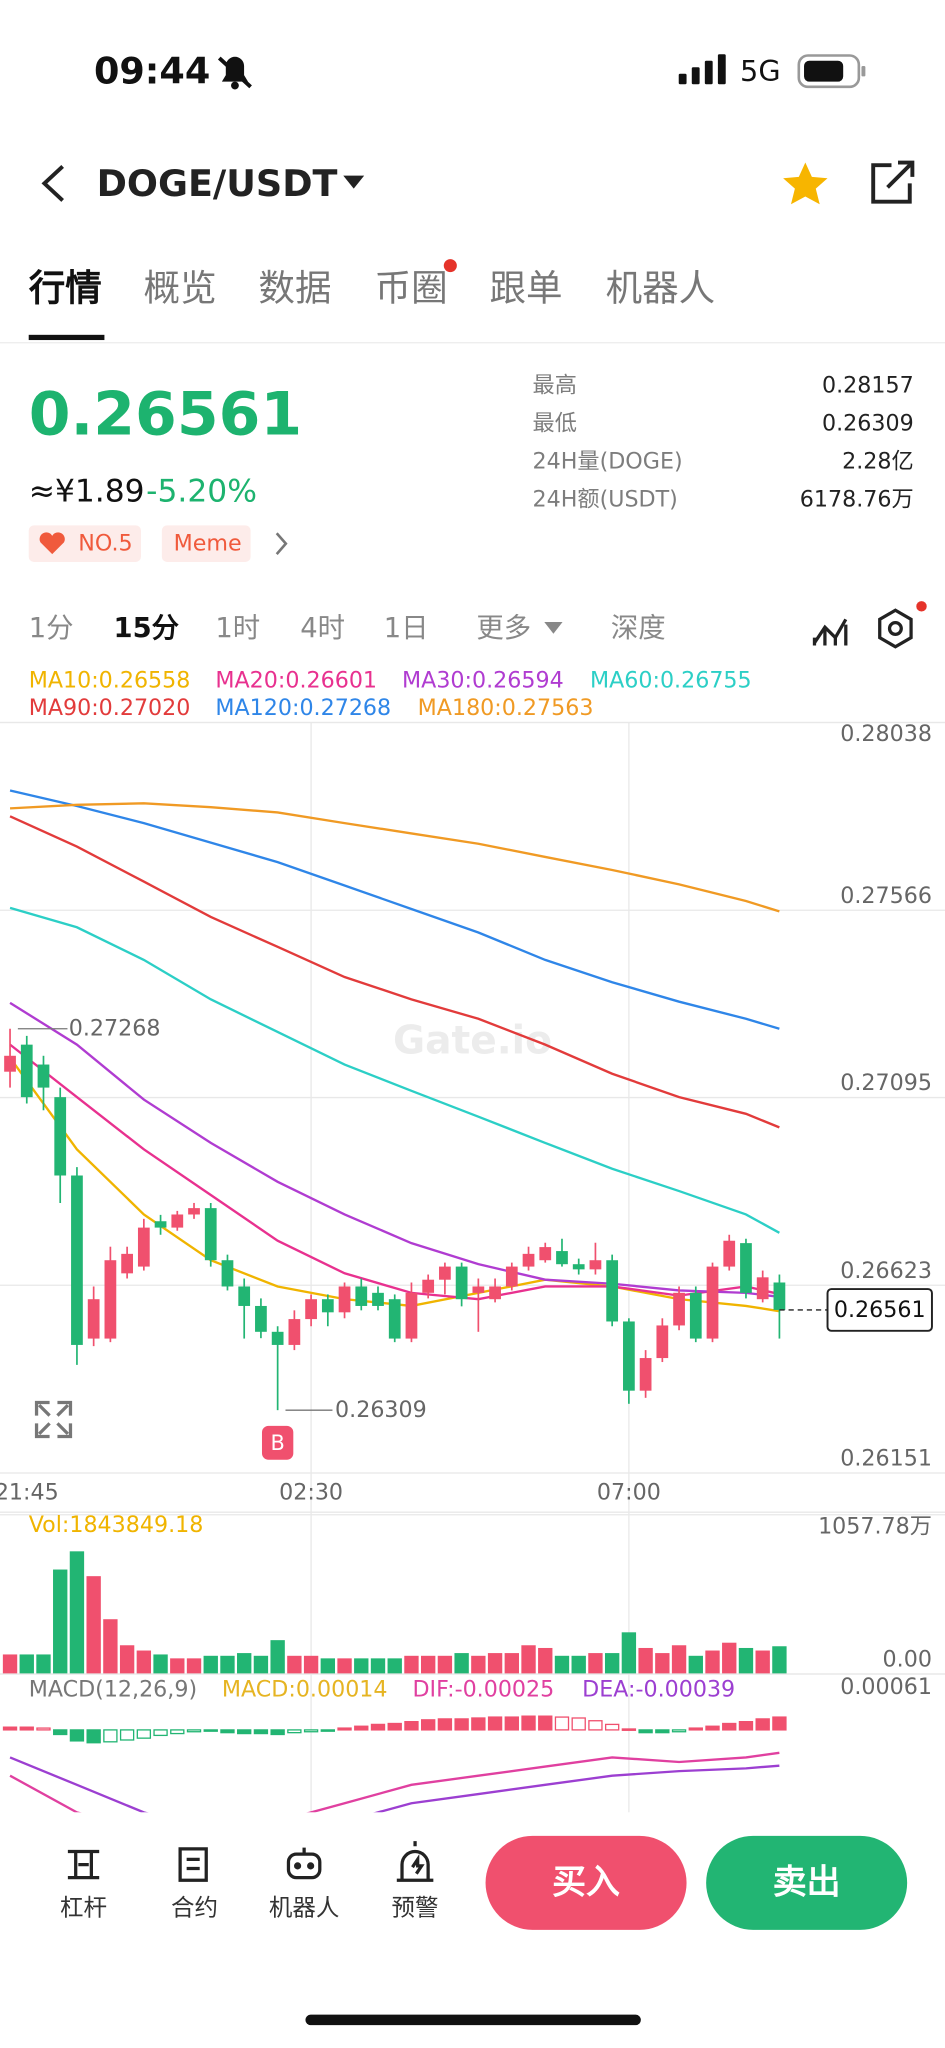 The image size is (945, 2048). What do you see at coordinates (29, 1493) in the screenshot?
I see `x-tick-label: 21:45` at bounding box center [29, 1493].